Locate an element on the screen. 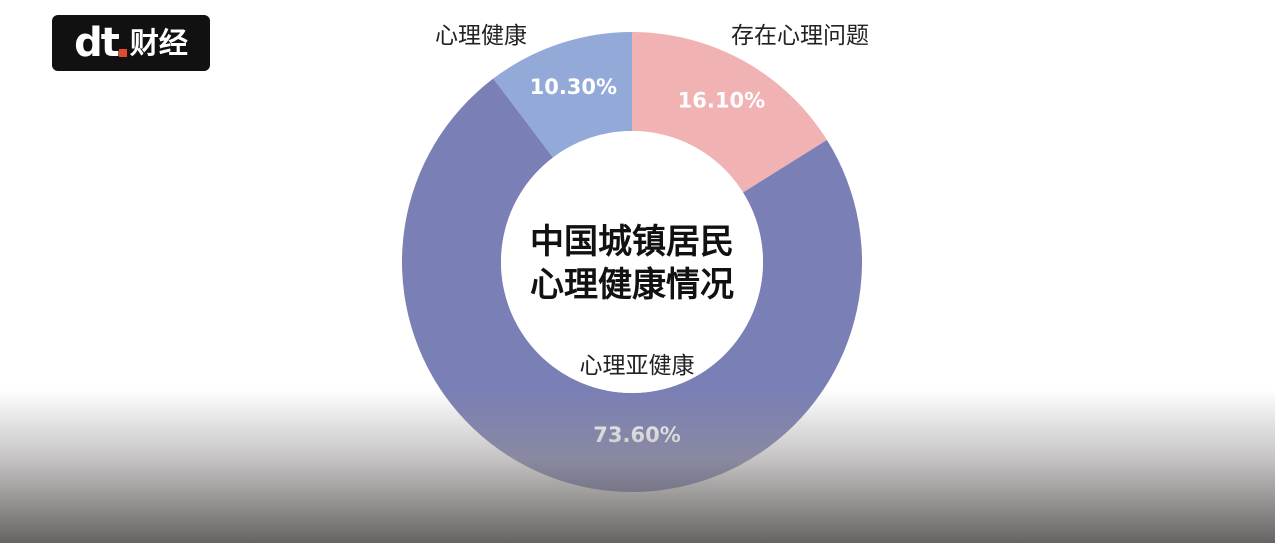 The image size is (1275, 543). value-label-3: 10.30% is located at coordinates (573, 87).